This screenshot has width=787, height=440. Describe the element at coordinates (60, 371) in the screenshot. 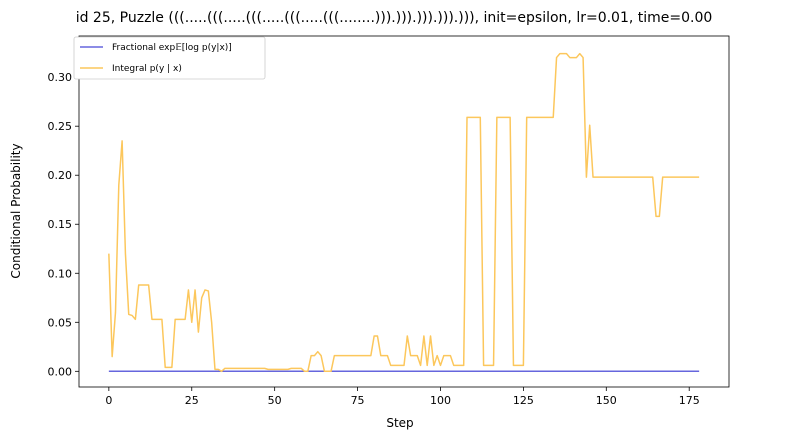

I see `y-tick-label: 0.00` at that location.